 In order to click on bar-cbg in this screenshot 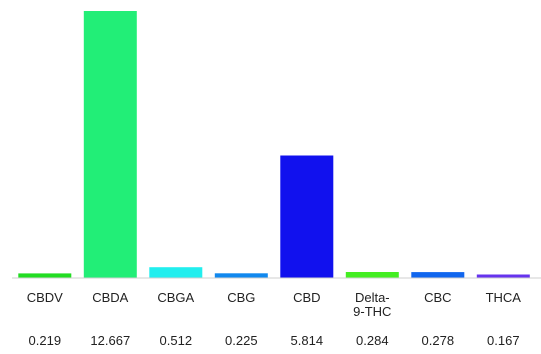, I will do `click(241, 275)`.